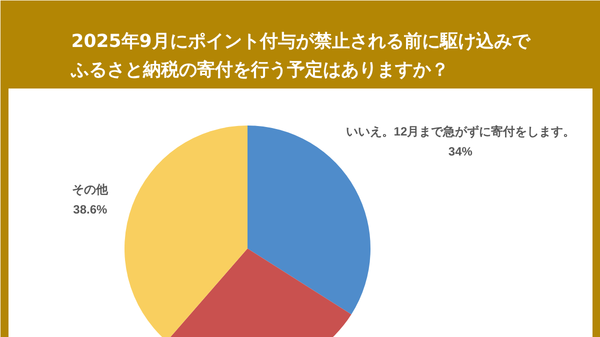 The image size is (600, 337). Describe the element at coordinates (461, 131) in the screenshot. I see `slice-label: いいえ。12月まで急がずに寄付をします。` at that location.